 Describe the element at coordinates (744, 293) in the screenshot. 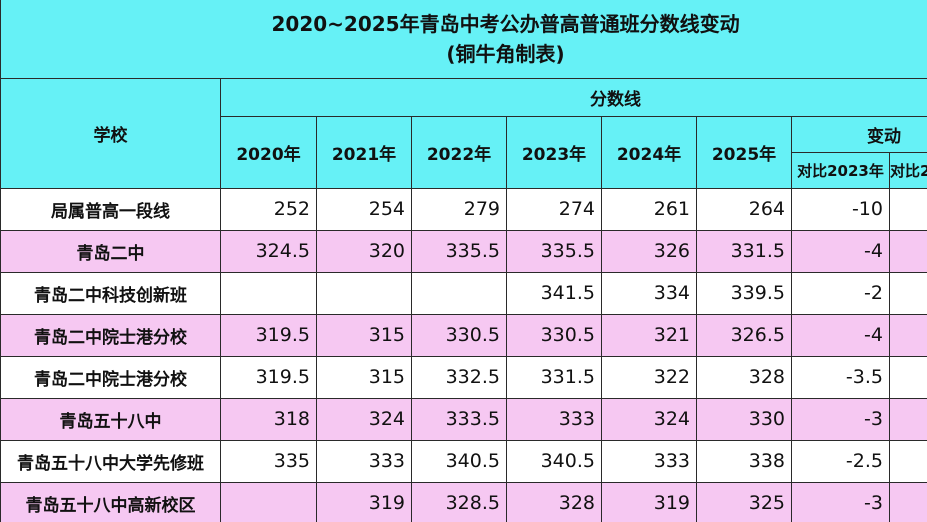

I see `score-cell: 339.5` at that location.